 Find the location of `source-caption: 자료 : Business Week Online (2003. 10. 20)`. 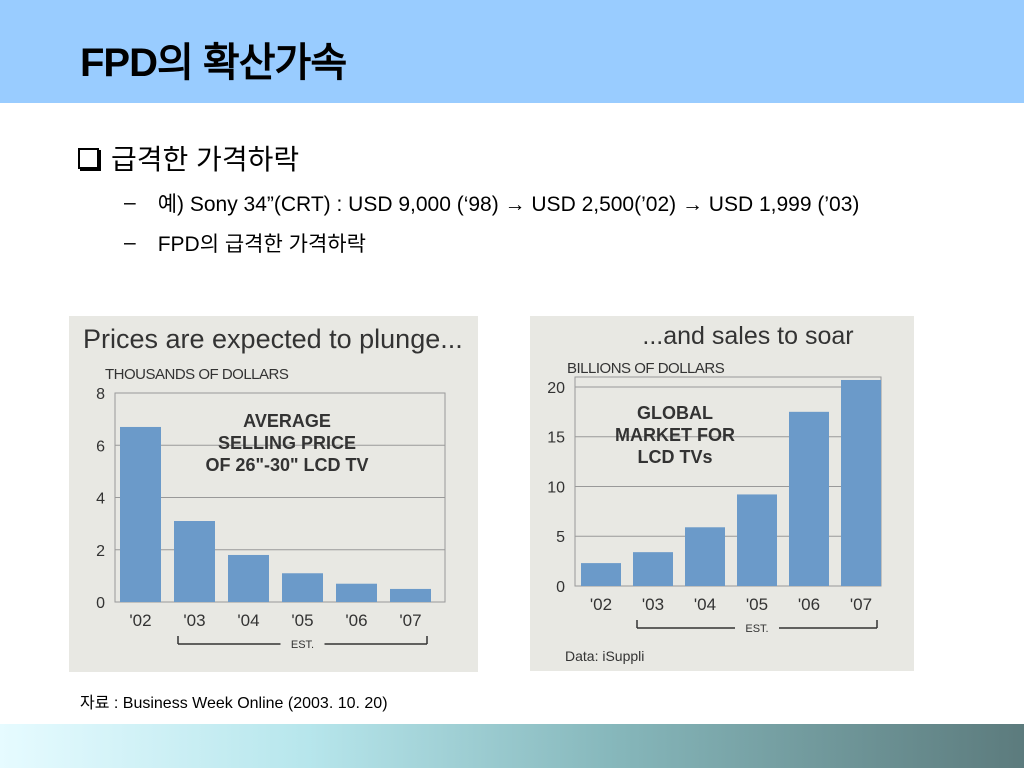

source-caption: 자료 : Business Week Online (2003. 10. 20) is located at coordinates (234, 703).